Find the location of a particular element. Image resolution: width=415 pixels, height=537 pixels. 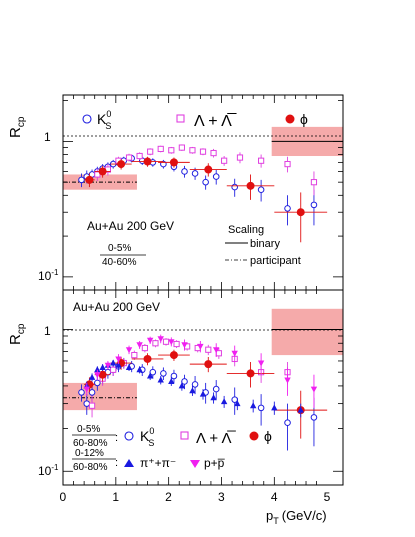

bottom-legend-proton-label: p+p̅ is located at coordinates (214, 463).